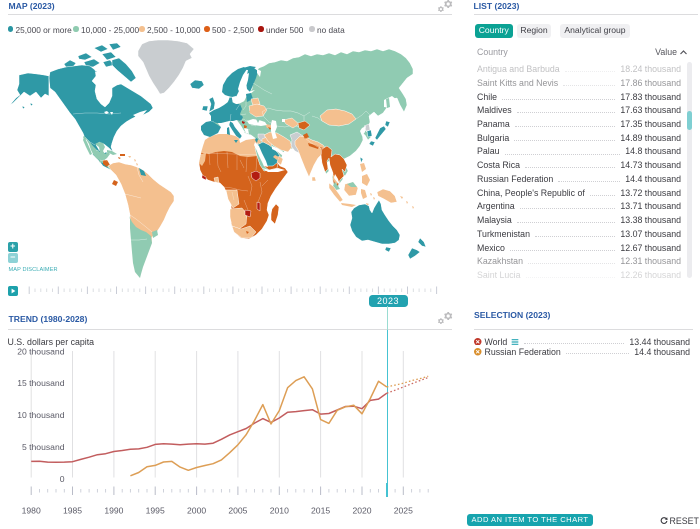 The image size is (700, 529). Describe the element at coordinates (196, 511) in the screenshot. I see `svg-text: 2000` at that location.